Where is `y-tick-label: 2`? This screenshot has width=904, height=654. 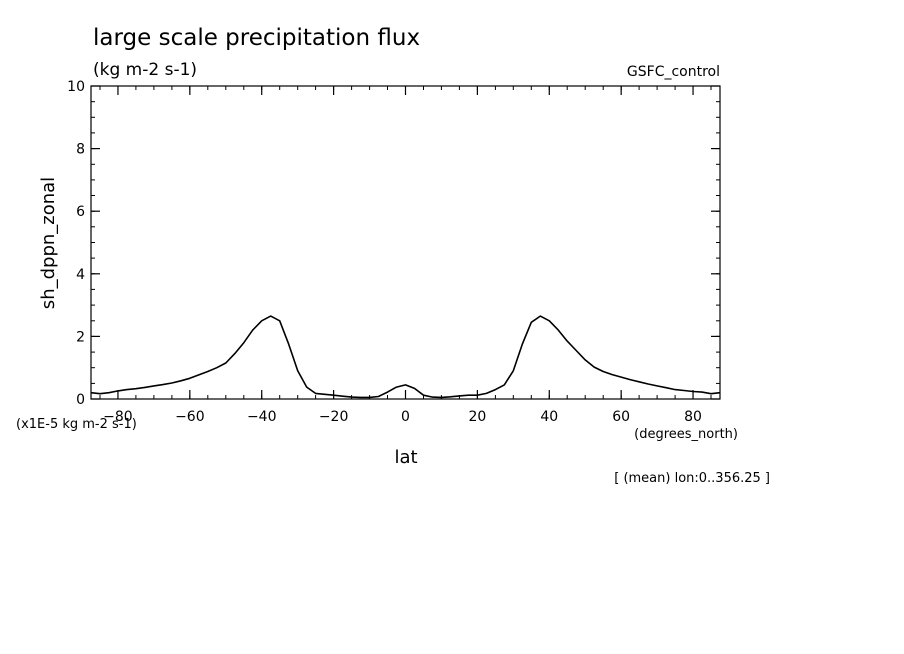
y-tick-label: 2 is located at coordinates (80, 337).